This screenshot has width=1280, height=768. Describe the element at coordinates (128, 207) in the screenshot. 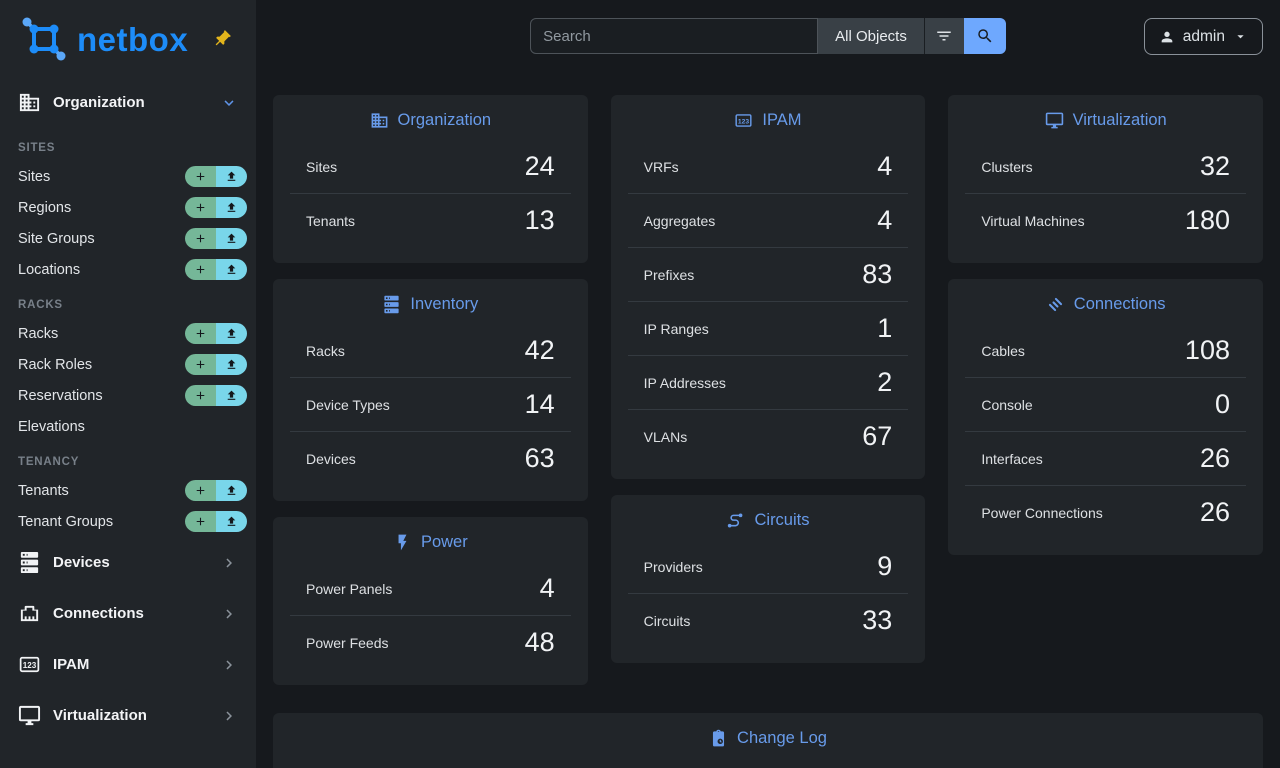

I see `sidebar-item-regions: Regions` at that location.